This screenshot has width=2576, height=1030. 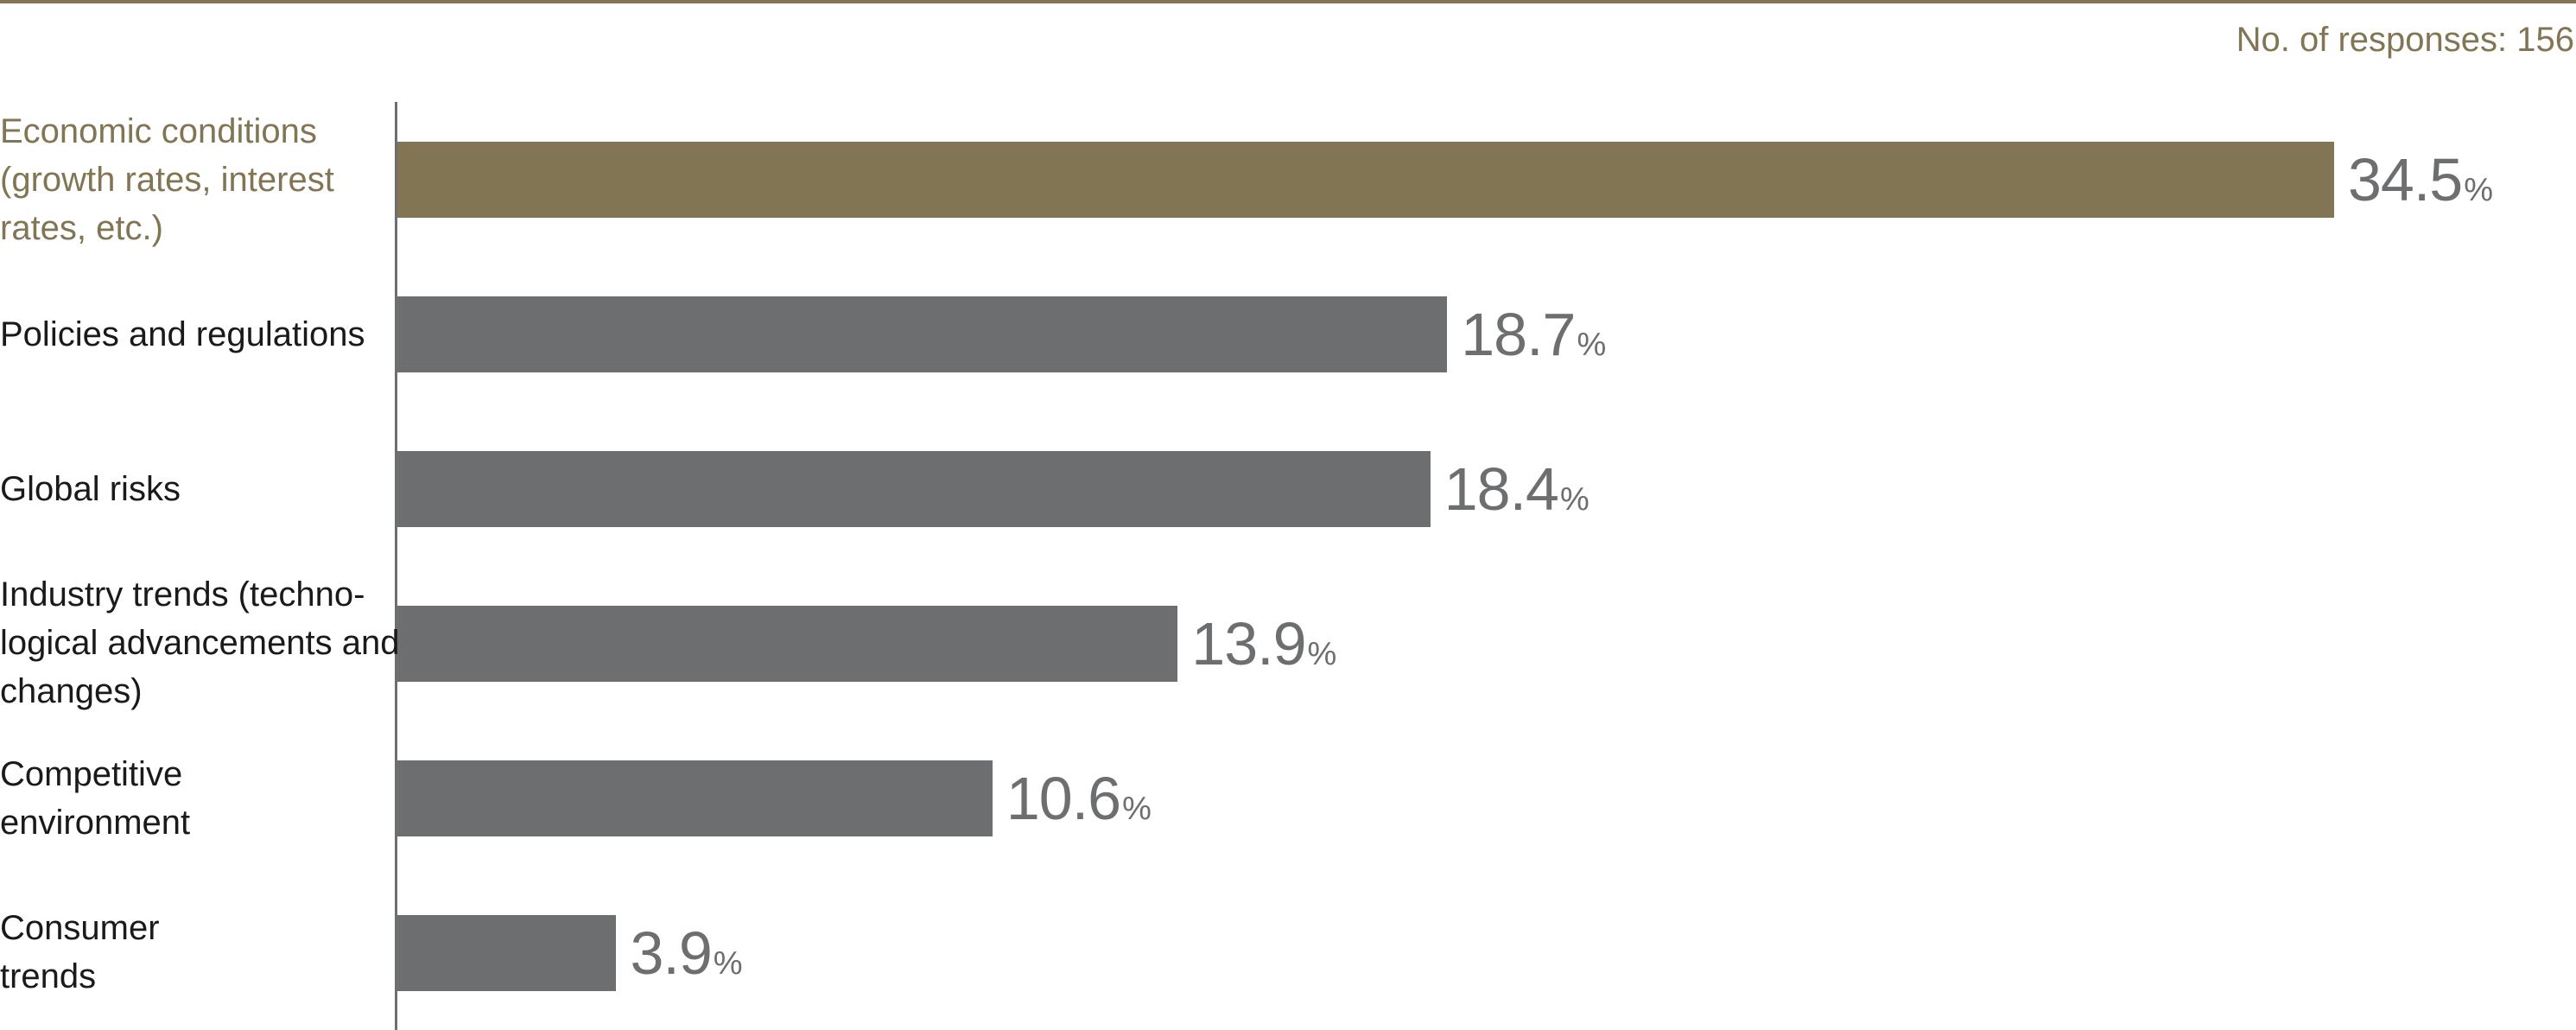 What do you see at coordinates (396, 566) in the screenshot?
I see `category-axis-line` at bounding box center [396, 566].